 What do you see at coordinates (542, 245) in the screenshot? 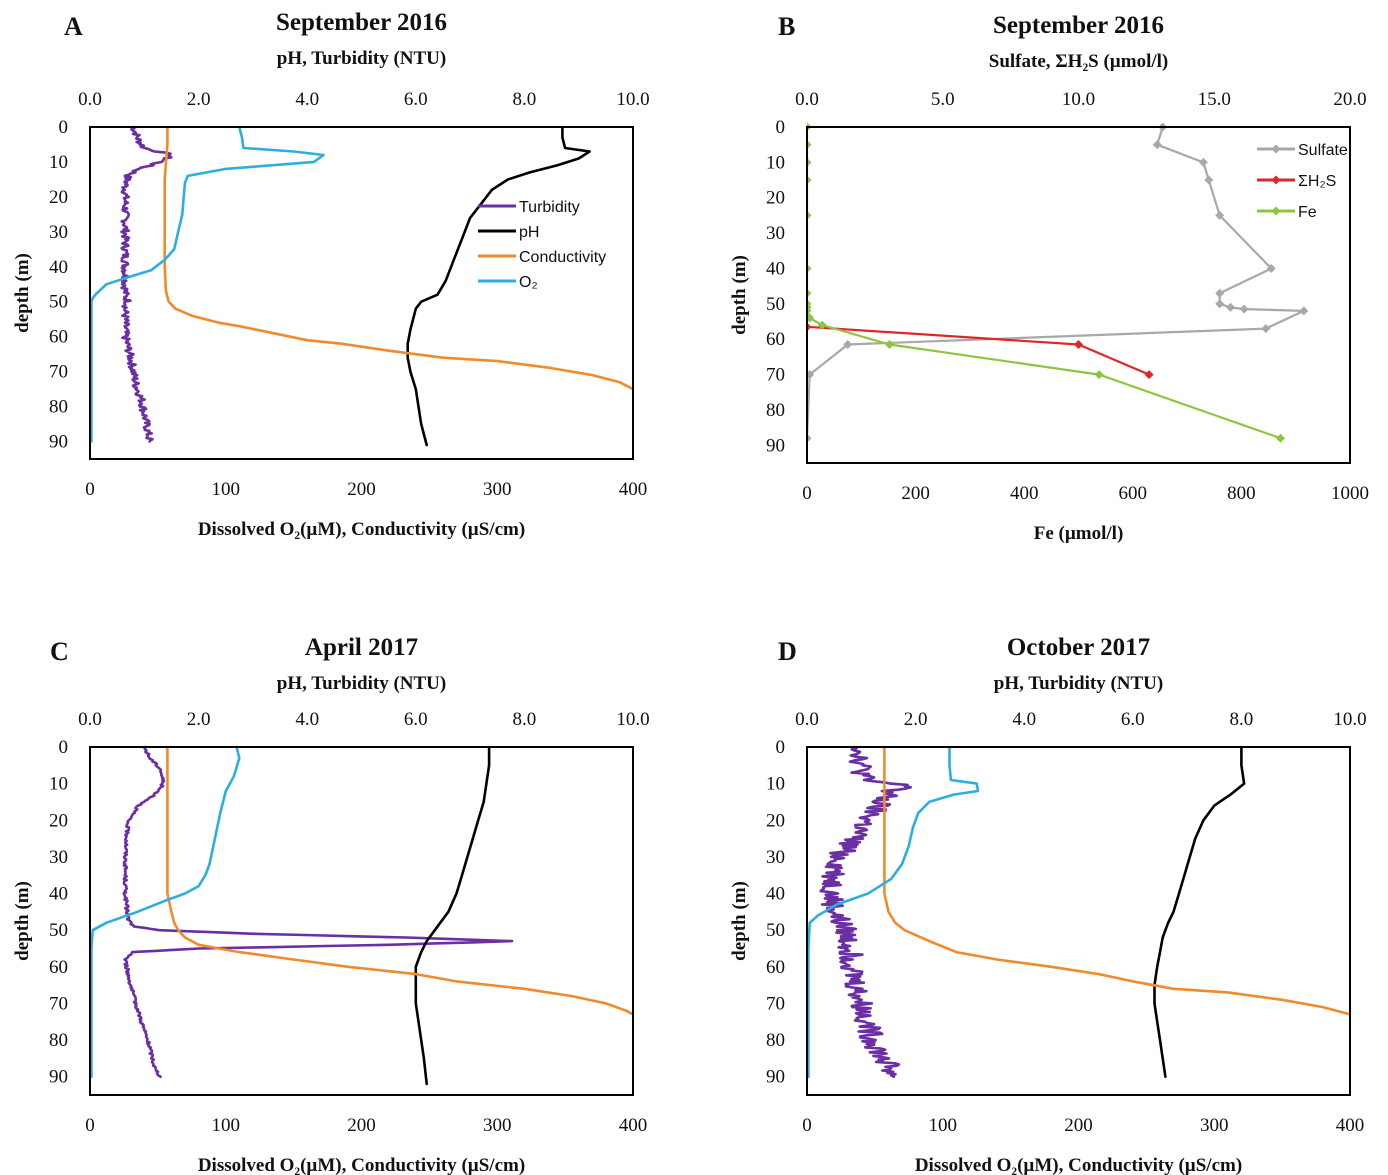
I see `legend: Turbidity pH Conductivity O₂` at bounding box center [542, 245].